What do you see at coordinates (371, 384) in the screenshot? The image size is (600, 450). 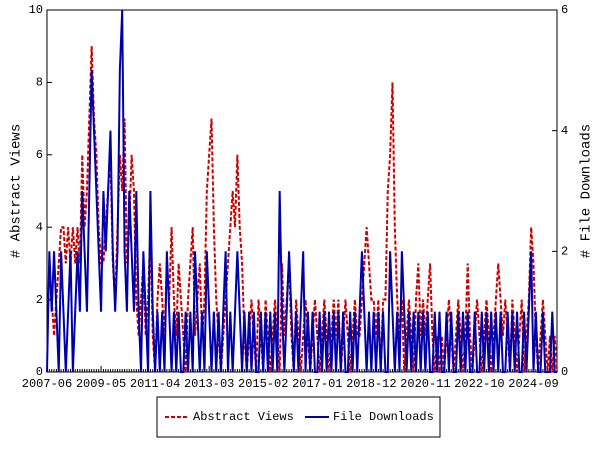 I see `x-tick-label: 2018-12` at bounding box center [371, 384].